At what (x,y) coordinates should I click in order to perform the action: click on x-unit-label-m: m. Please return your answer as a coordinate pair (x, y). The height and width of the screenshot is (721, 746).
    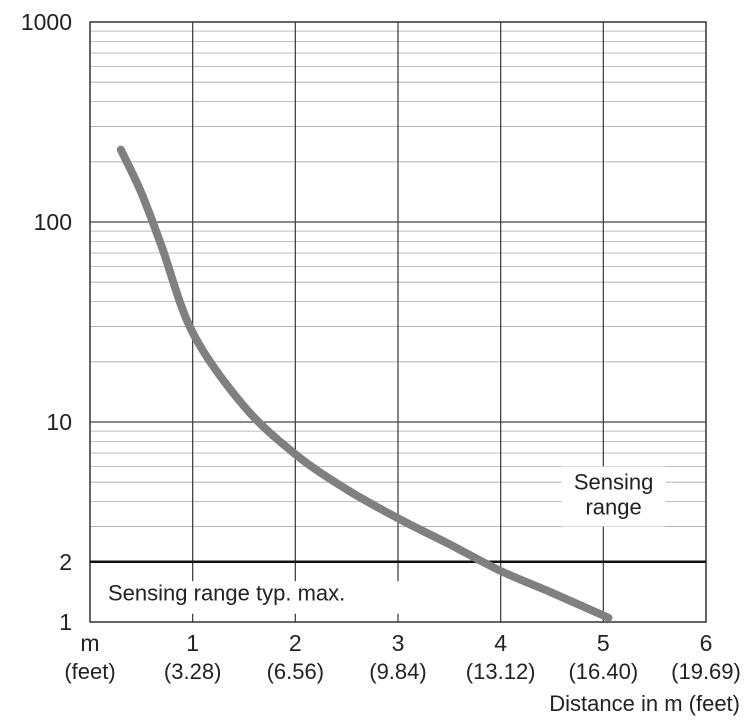
    Looking at the image, I should click on (89, 643).